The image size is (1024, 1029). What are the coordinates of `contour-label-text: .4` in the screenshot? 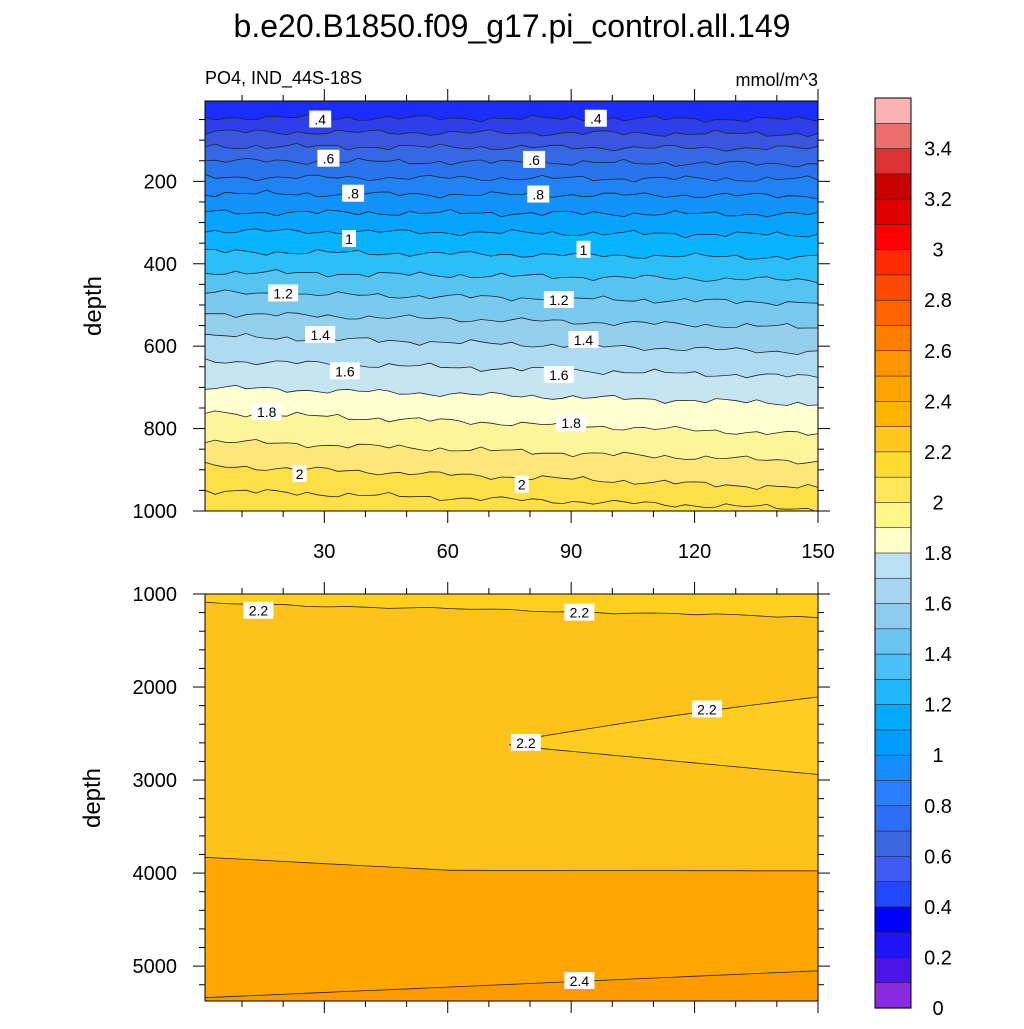 It's located at (596, 119).